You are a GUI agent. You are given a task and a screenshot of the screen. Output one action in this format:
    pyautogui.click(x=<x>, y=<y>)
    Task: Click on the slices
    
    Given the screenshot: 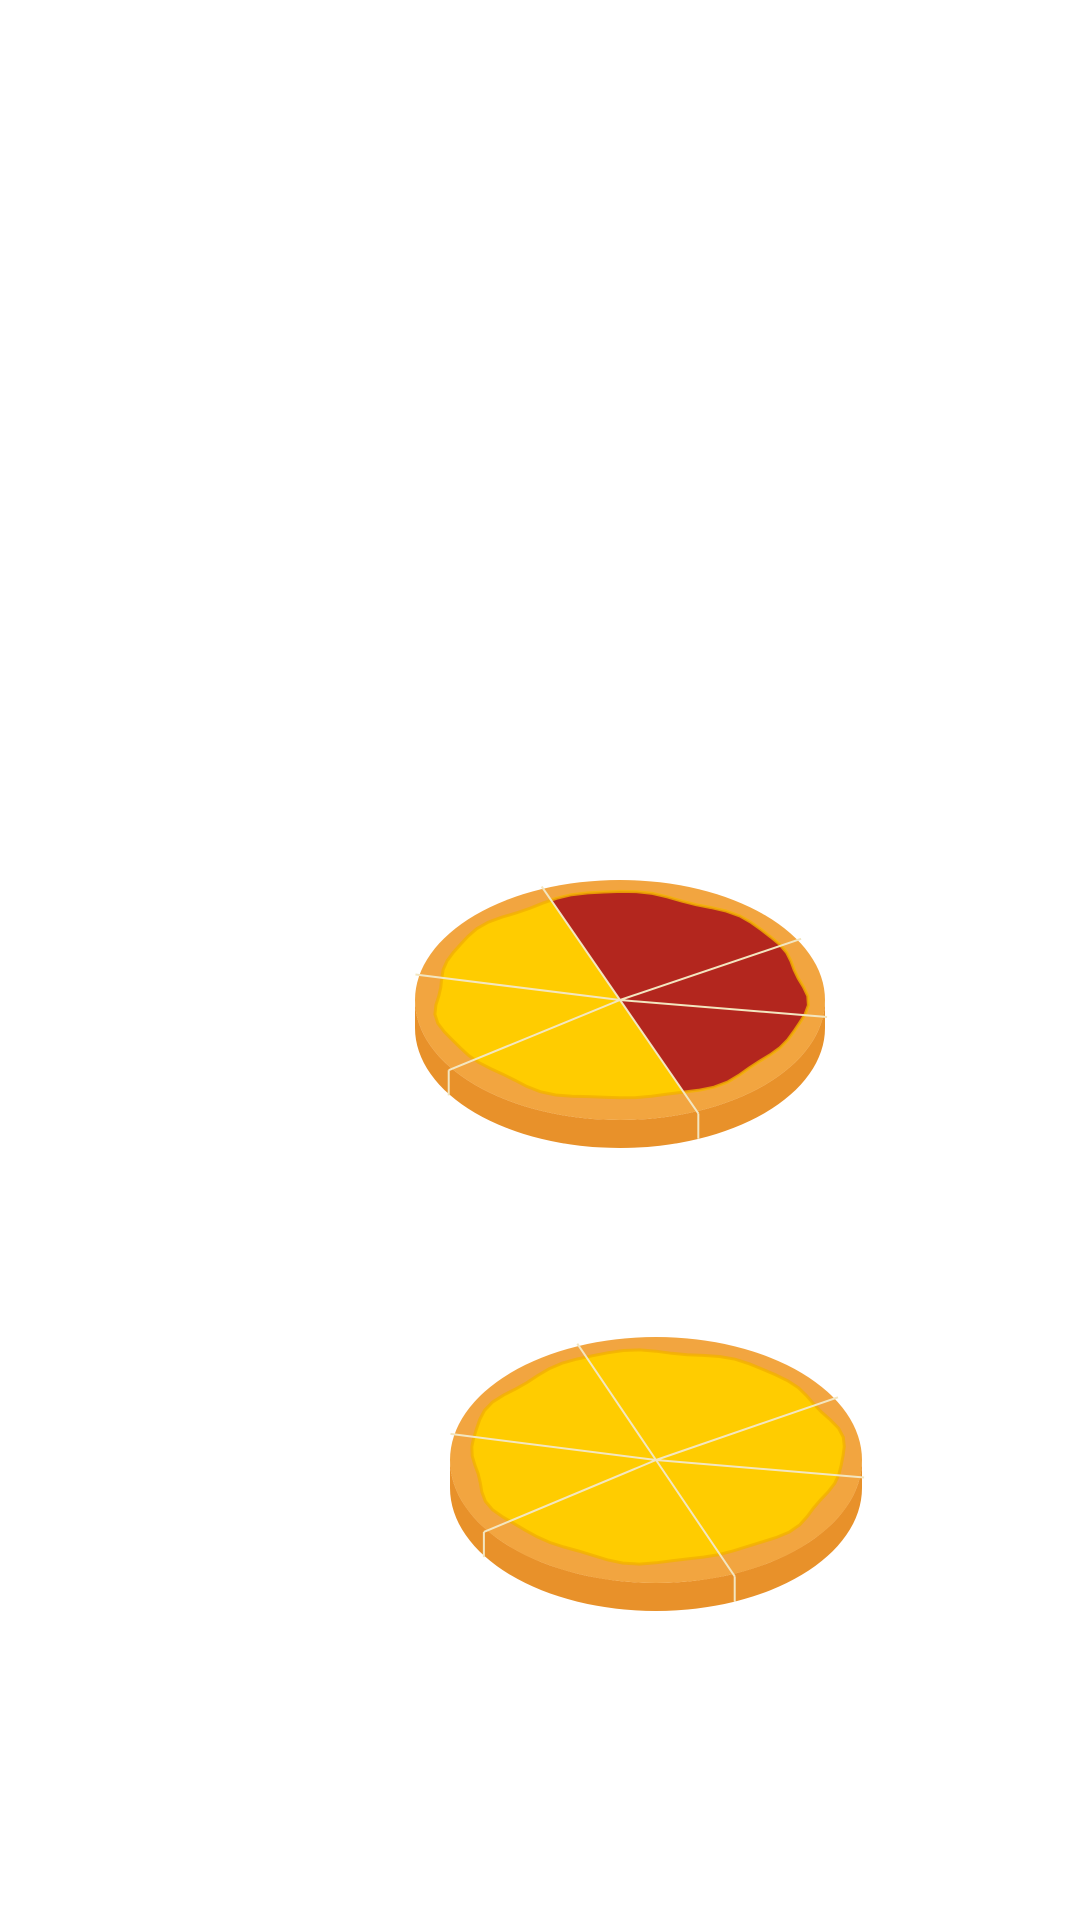 What is the action you would take?
    pyautogui.click(x=657, y=1461)
    